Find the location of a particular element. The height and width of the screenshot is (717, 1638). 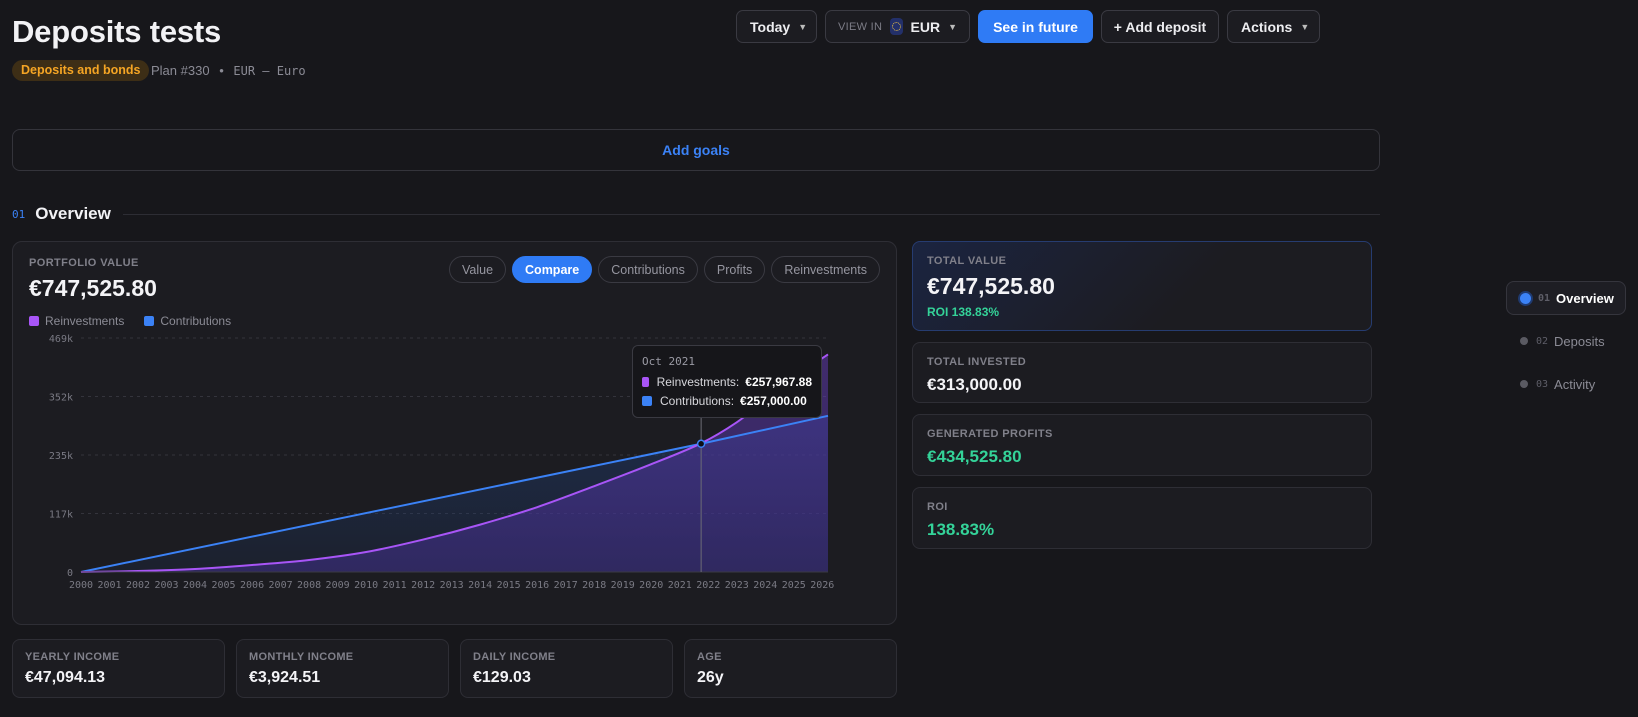

x-tick-label: 2014 is located at coordinates (480, 585).